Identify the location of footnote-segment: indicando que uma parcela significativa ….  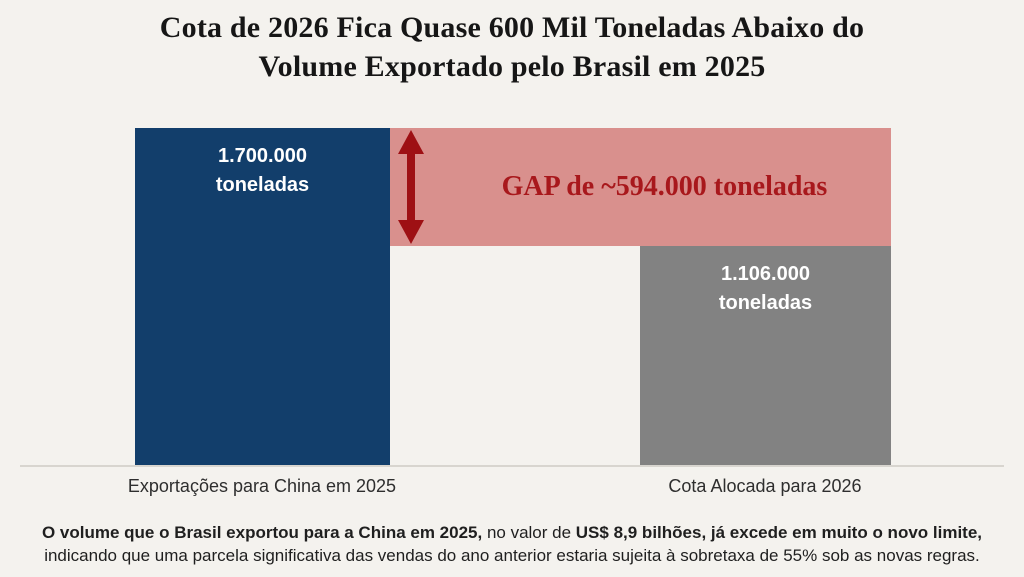
(512, 555).